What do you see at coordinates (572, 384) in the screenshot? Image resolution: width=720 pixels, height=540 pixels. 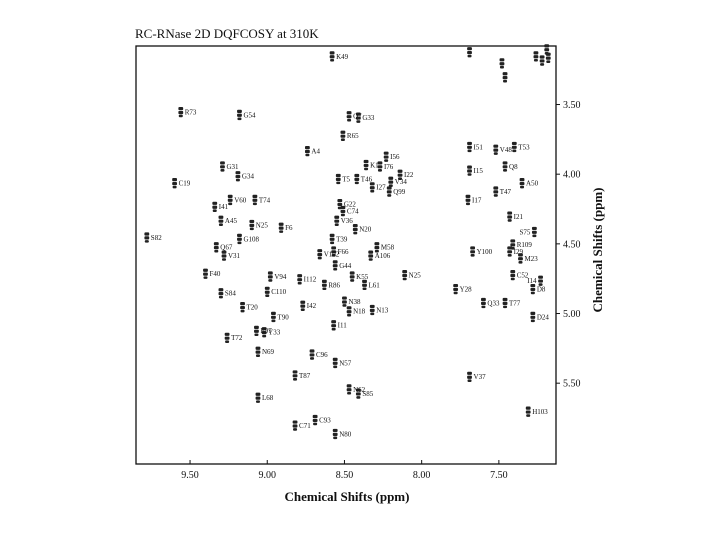 I see `y-tick-label: 5.50` at bounding box center [572, 384].